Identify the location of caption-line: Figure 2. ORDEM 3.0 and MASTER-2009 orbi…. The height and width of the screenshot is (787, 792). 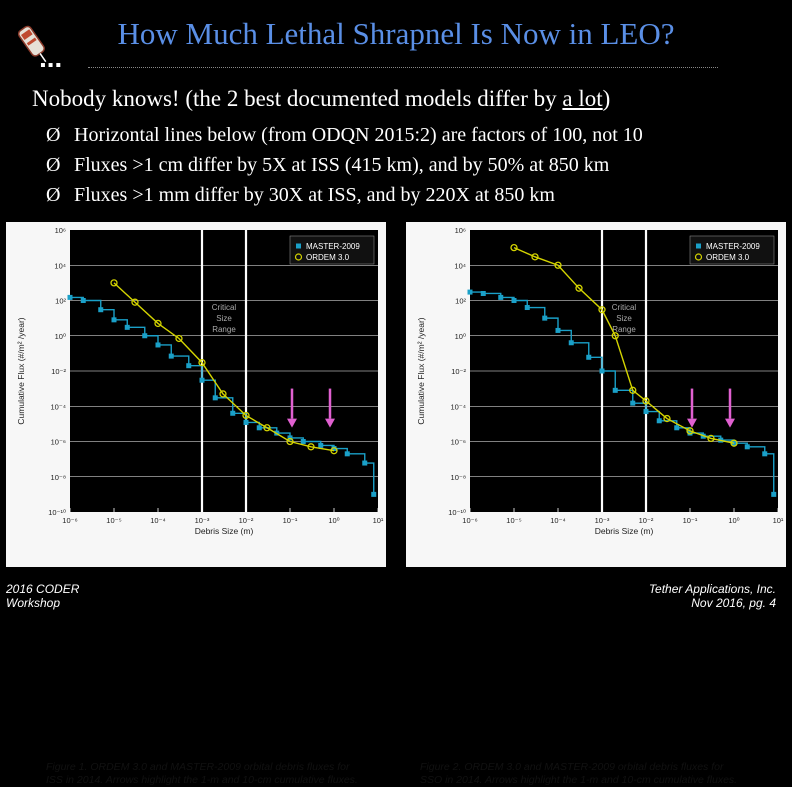
(572, 767).